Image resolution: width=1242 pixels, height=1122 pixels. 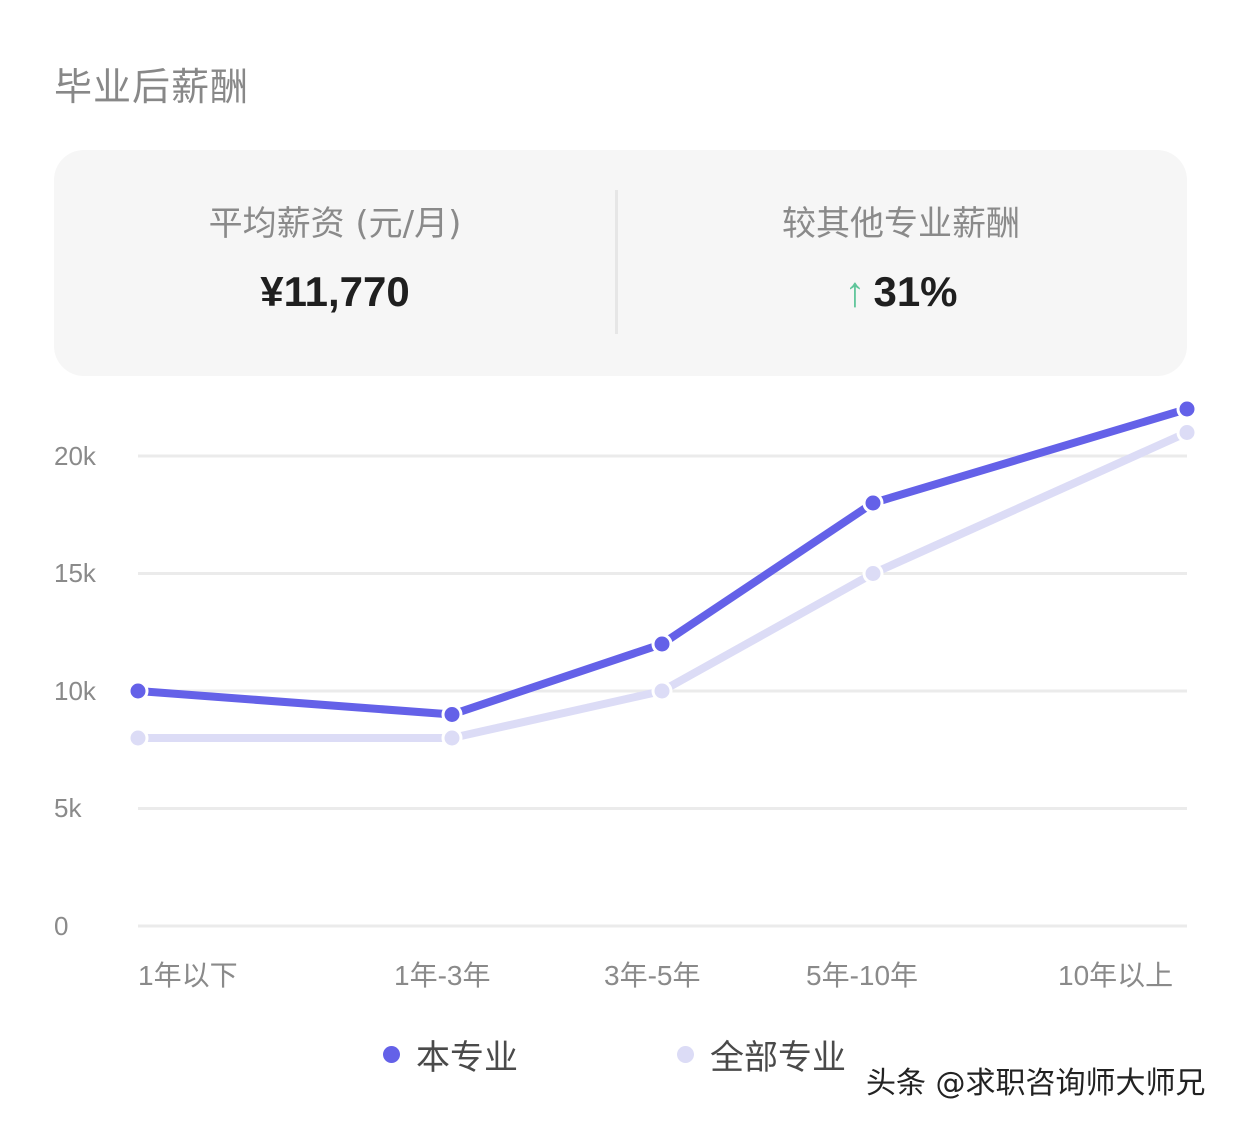 I want to click on y-tick-label: 15k, so click(x=75, y=573).